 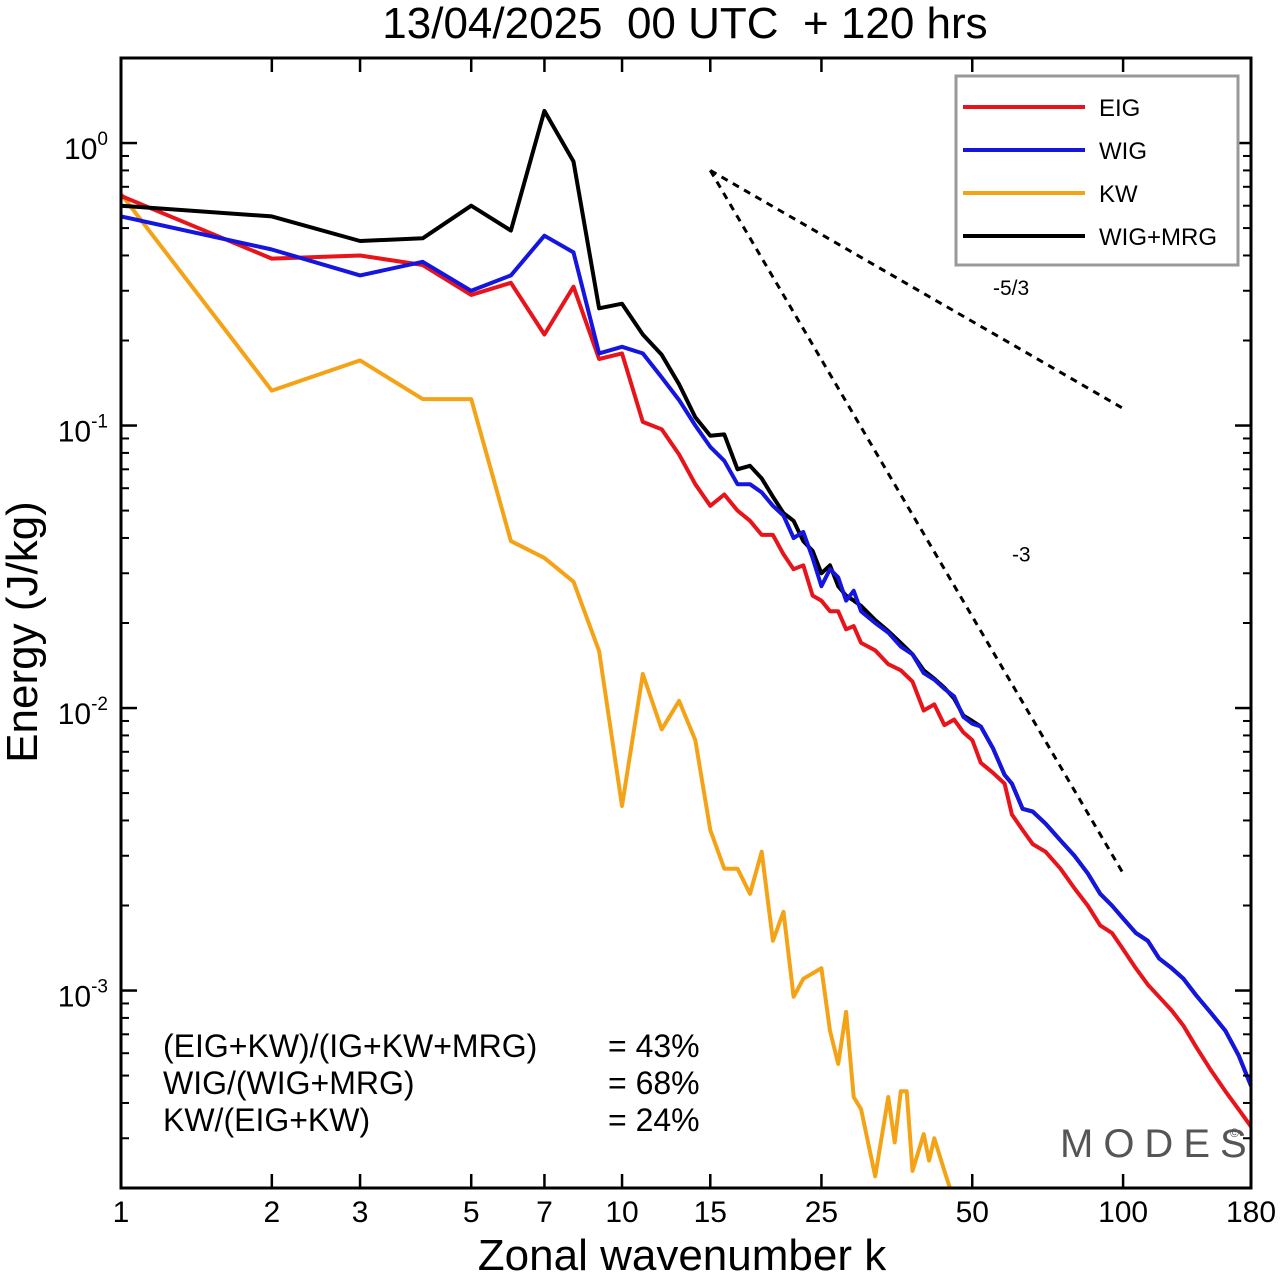 What do you see at coordinates (350, 1046) in the screenshot?
I see `stats-label: (EIG+KW)/(IG+KW+MRG)` at bounding box center [350, 1046].